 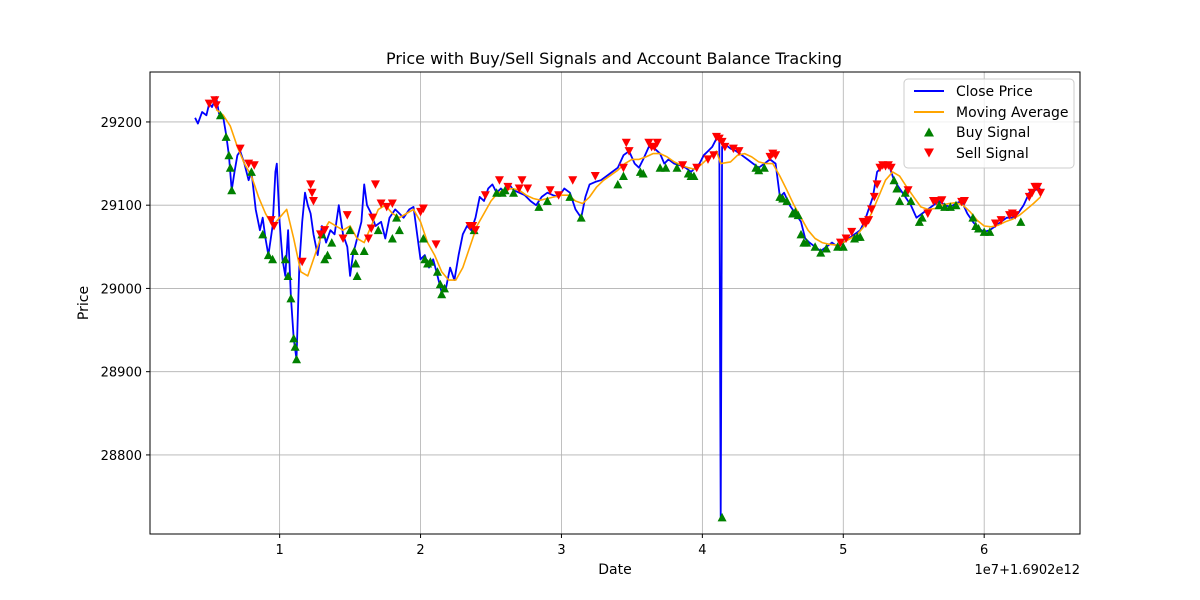 I want to click on x-offset-label: 1e7+1.6902e12, so click(x=1027, y=570).